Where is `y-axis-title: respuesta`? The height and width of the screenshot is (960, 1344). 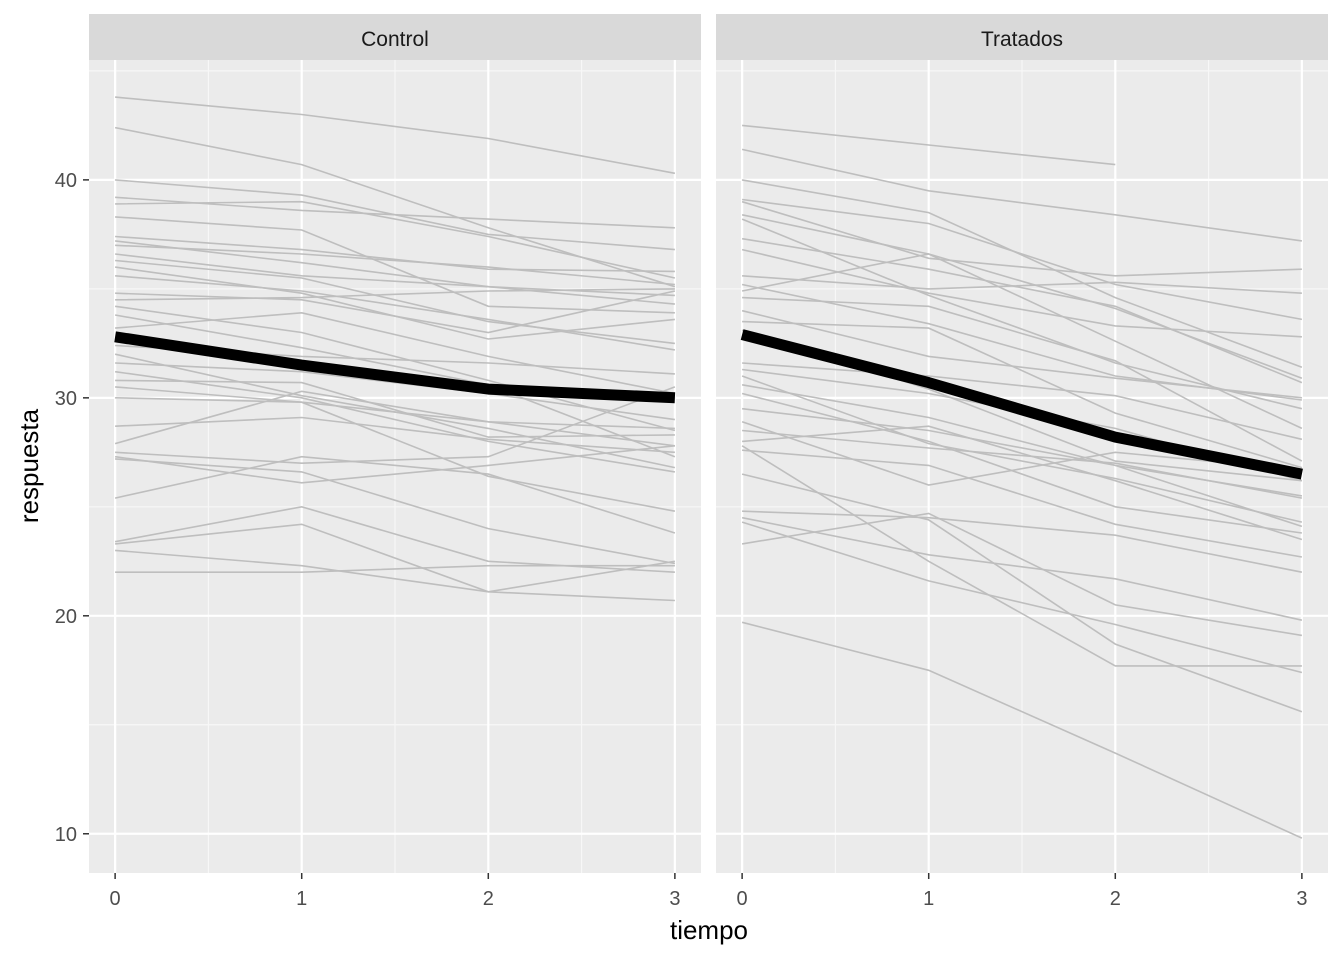
y-axis-title: respuesta is located at coordinates (29, 465).